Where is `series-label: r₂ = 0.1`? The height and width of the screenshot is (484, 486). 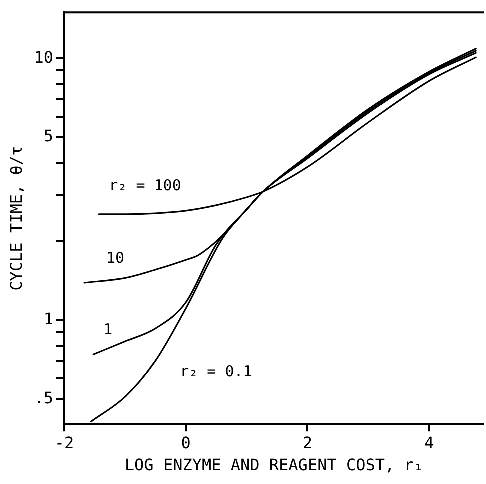
series-label: r₂ = 0.1 is located at coordinates (216, 371).